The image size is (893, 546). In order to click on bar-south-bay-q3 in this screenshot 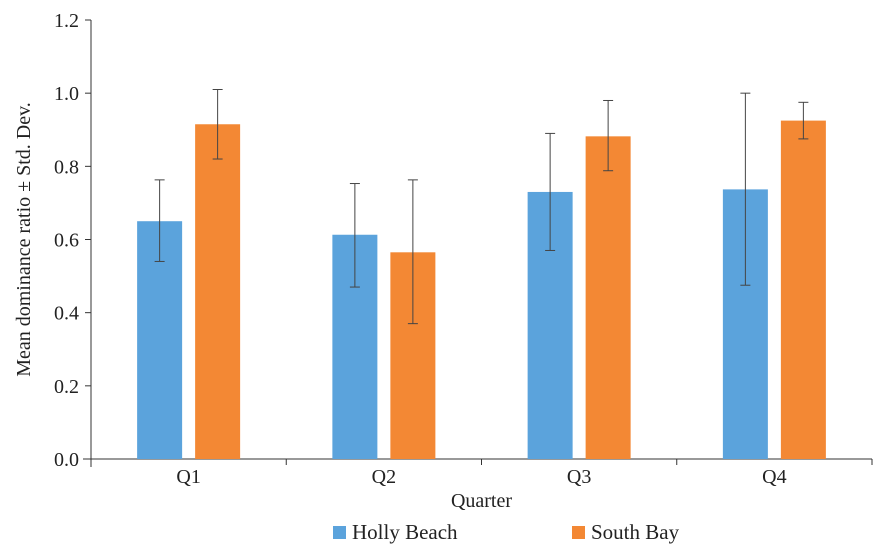, I will do `click(608, 297)`.